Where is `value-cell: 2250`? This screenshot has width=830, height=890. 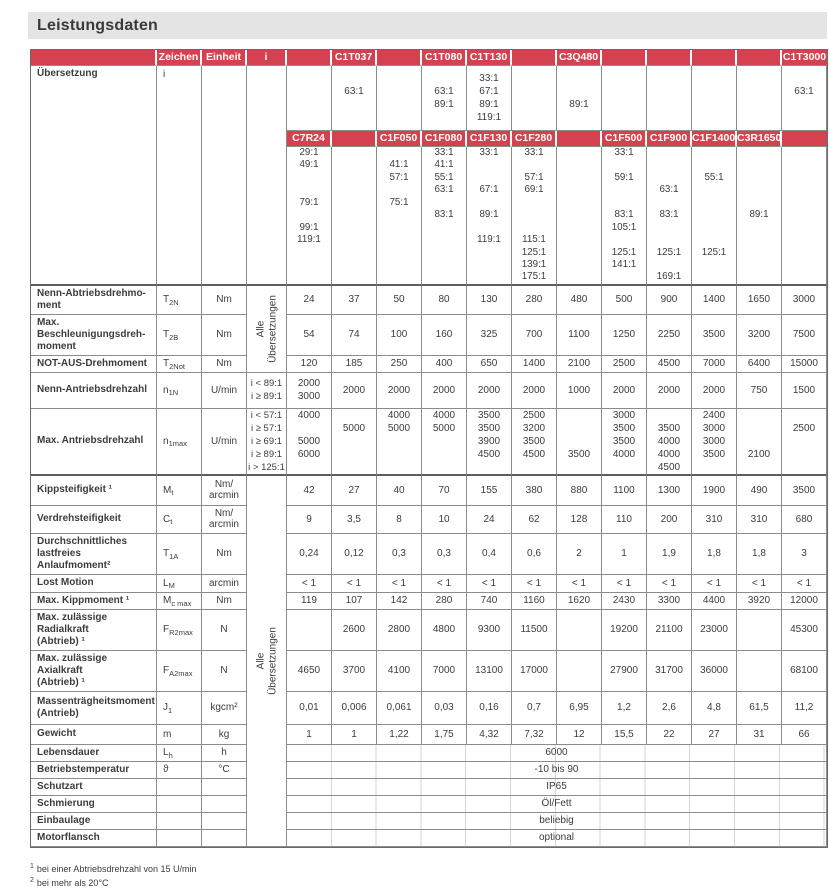
value-cell: 2250 is located at coordinates (669, 335).